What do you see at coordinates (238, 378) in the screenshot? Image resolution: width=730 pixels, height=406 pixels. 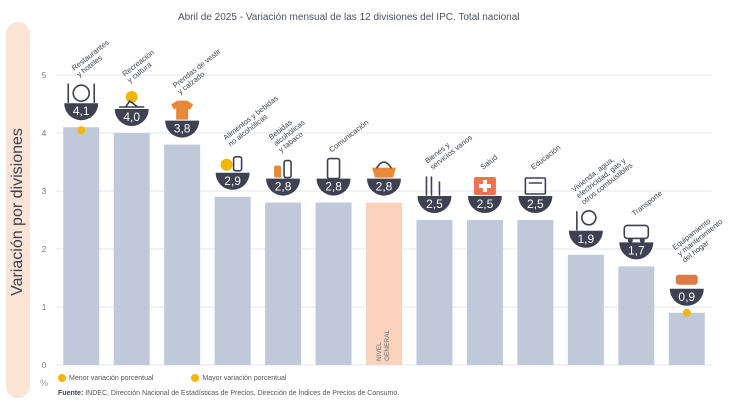 I see `legend-item-max: Mayor variación porcentual` at bounding box center [238, 378].